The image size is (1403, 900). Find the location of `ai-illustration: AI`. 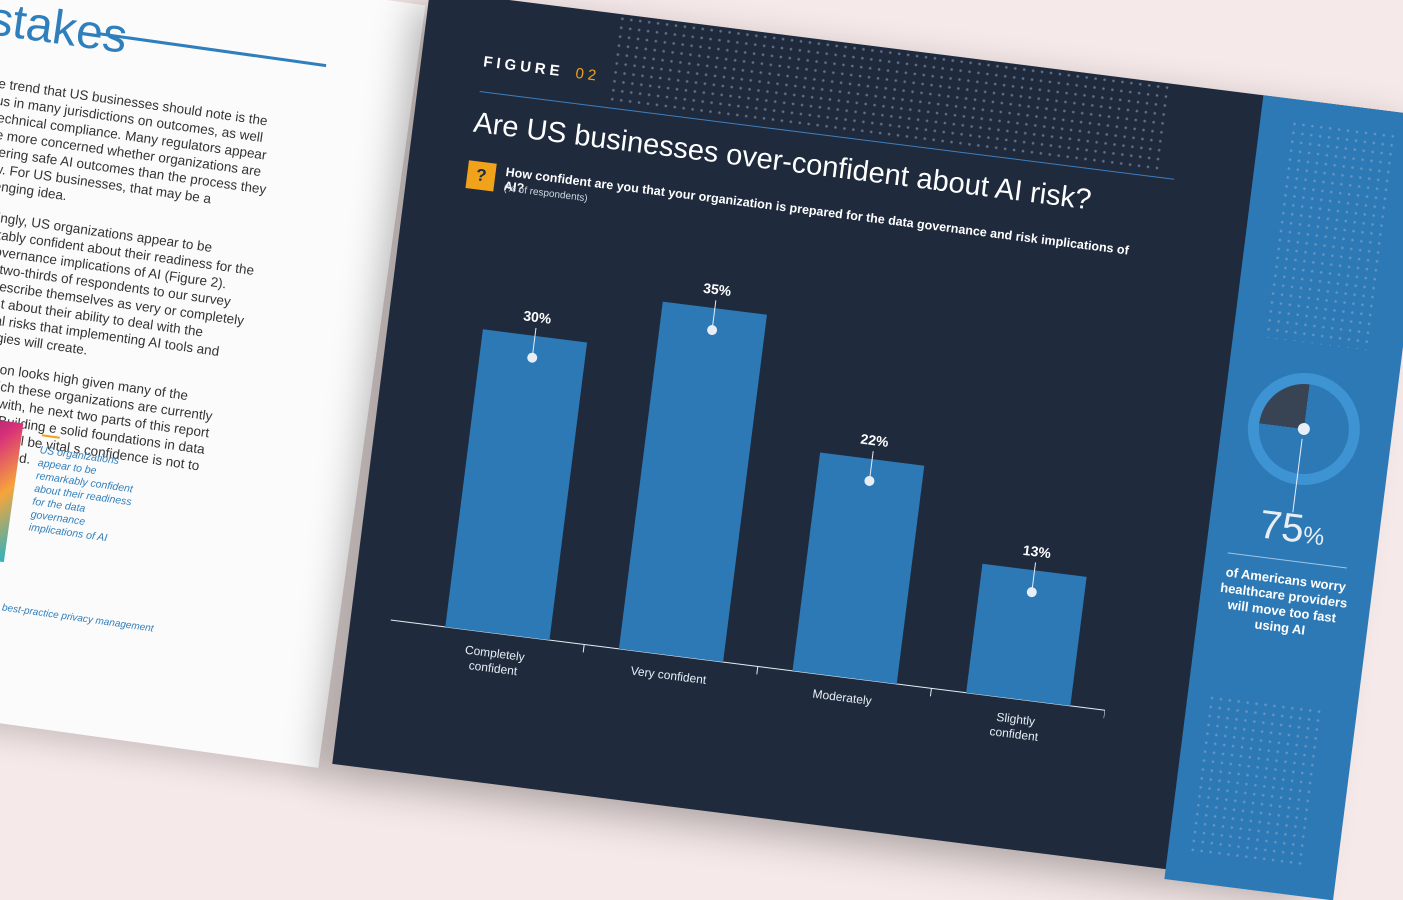

ai-illustration: AI is located at coordinates (12, 484).